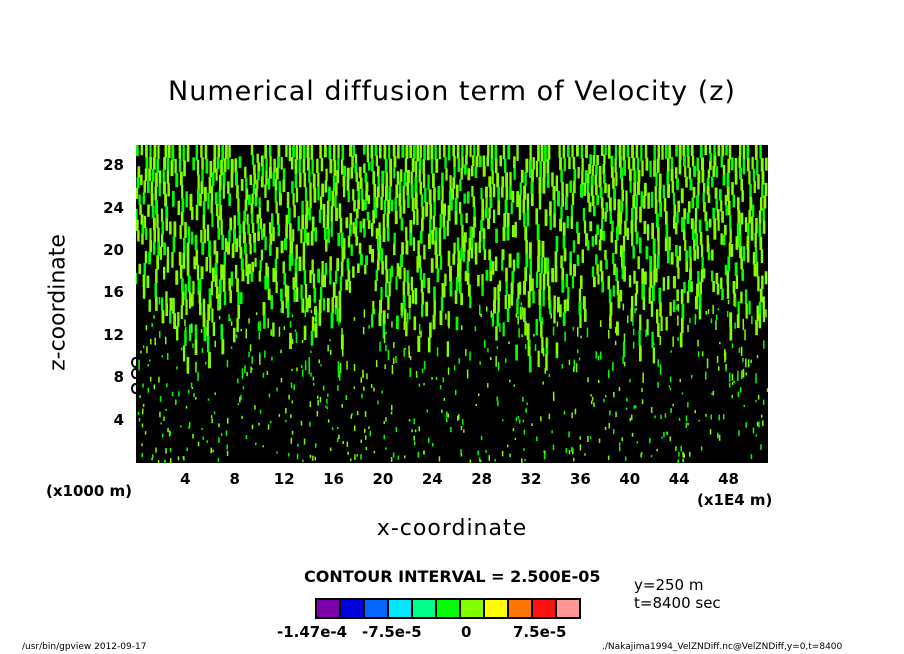 The image size is (904, 654). Describe the element at coordinates (383, 479) in the screenshot. I see `x-tick-label: 20` at that location.